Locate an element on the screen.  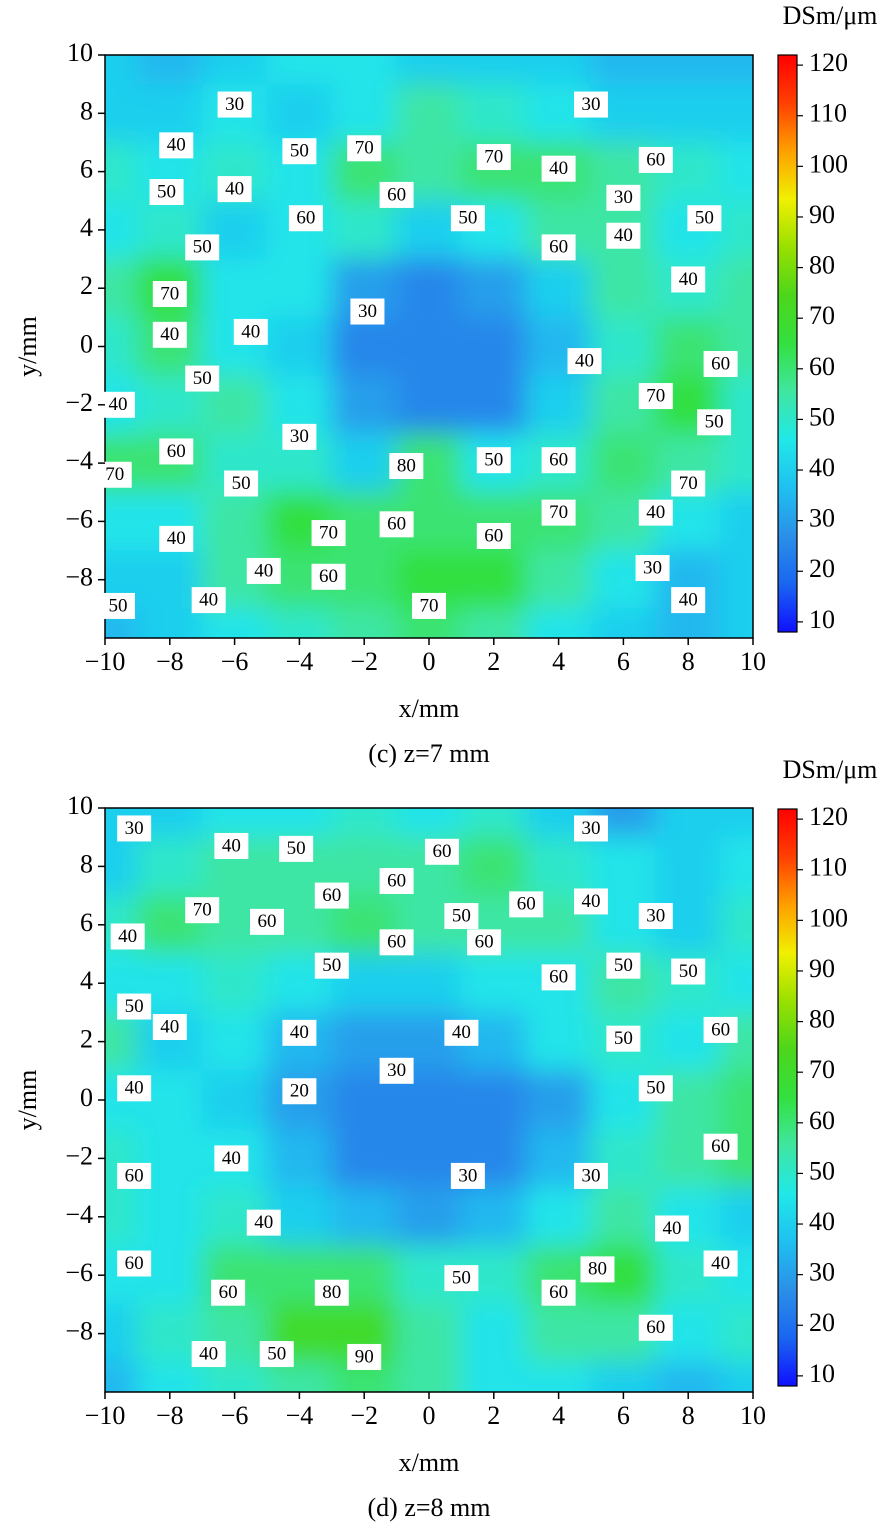
y-tick-label: 4 is located at coordinates (86, 980).